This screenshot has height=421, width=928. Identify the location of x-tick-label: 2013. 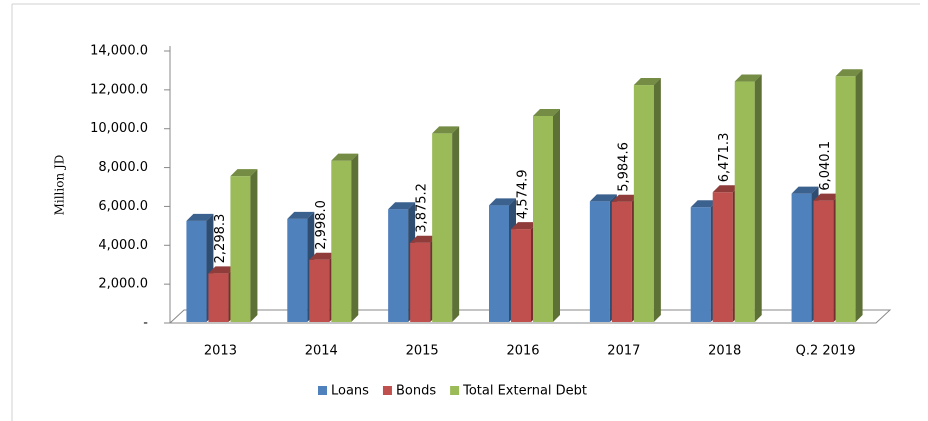
(220, 351).